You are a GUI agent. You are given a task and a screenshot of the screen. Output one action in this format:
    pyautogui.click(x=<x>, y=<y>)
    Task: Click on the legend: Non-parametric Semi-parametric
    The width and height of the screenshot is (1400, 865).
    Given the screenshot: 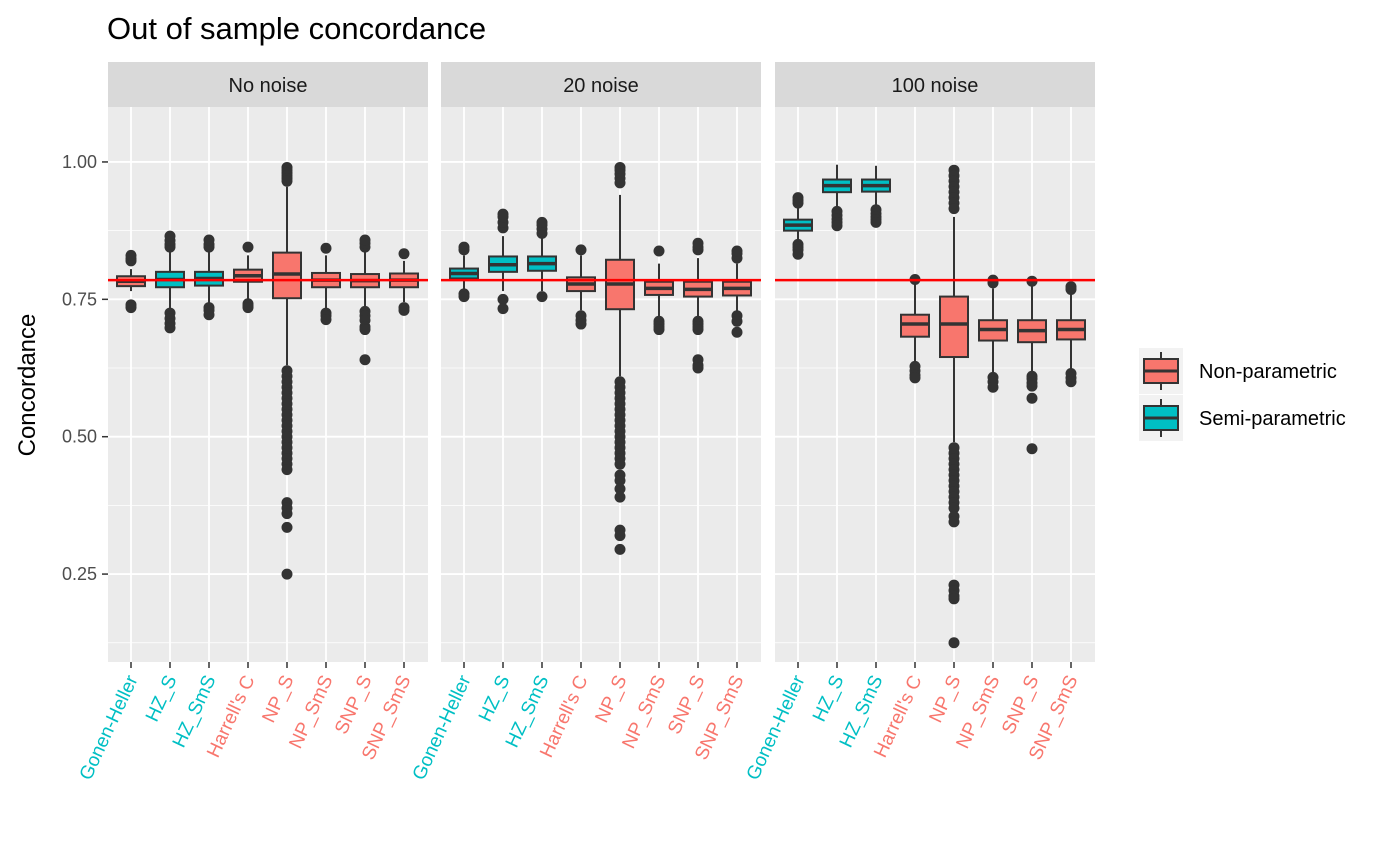 What is the action you would take?
    pyautogui.click(x=1242, y=394)
    